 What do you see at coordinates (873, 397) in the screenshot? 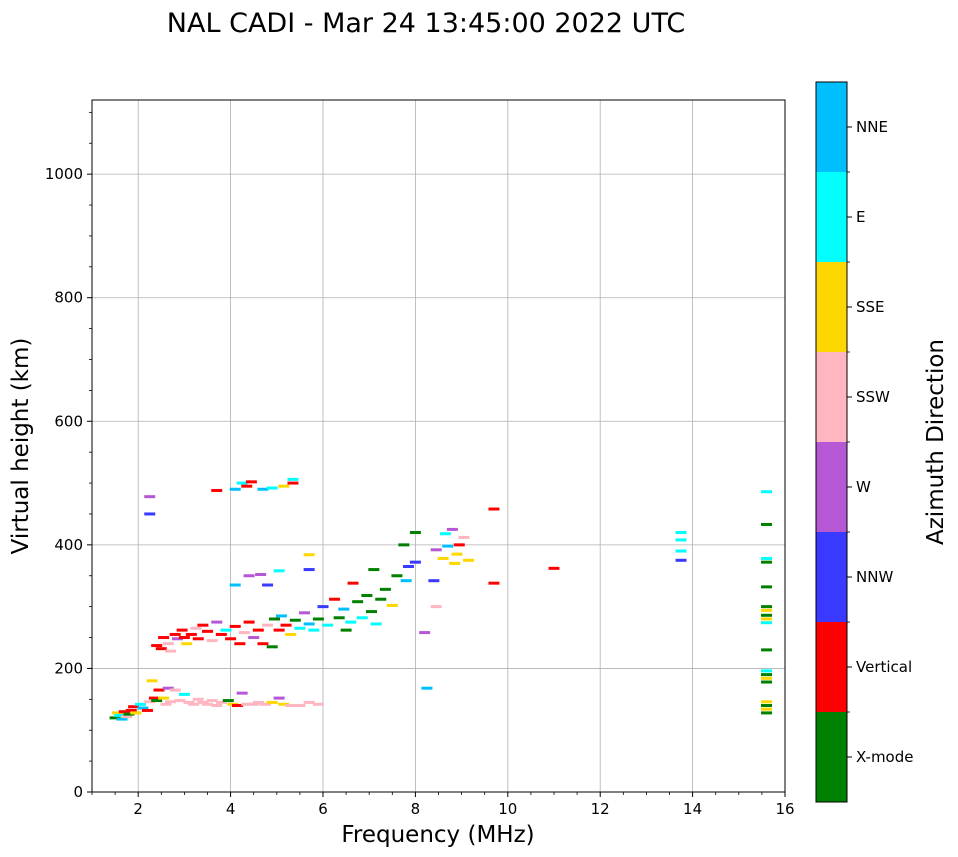
I see `colorbar-tick-label: SSW` at bounding box center [873, 397].